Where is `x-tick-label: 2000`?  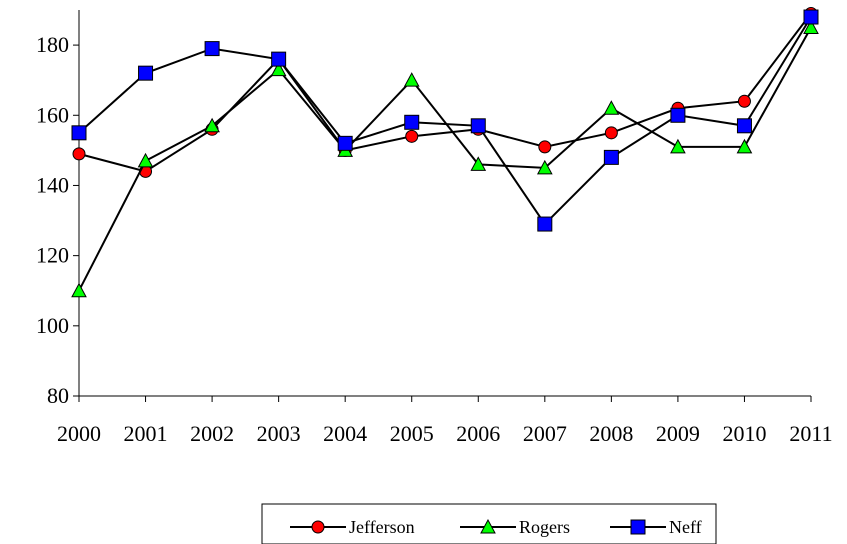
x-tick-label: 2000 is located at coordinates (79, 433).